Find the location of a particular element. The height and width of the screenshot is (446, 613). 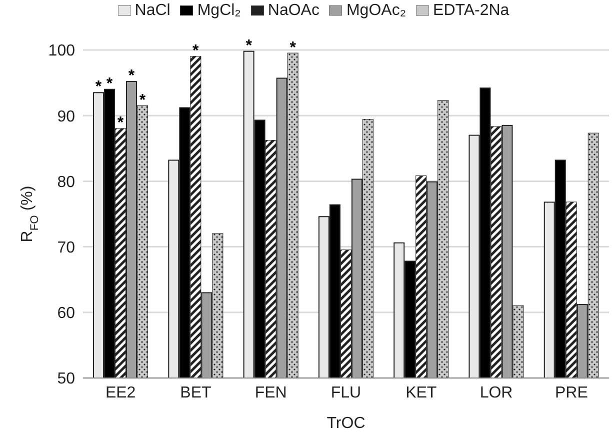

y-tick-label: 60 is located at coordinates (66, 313).